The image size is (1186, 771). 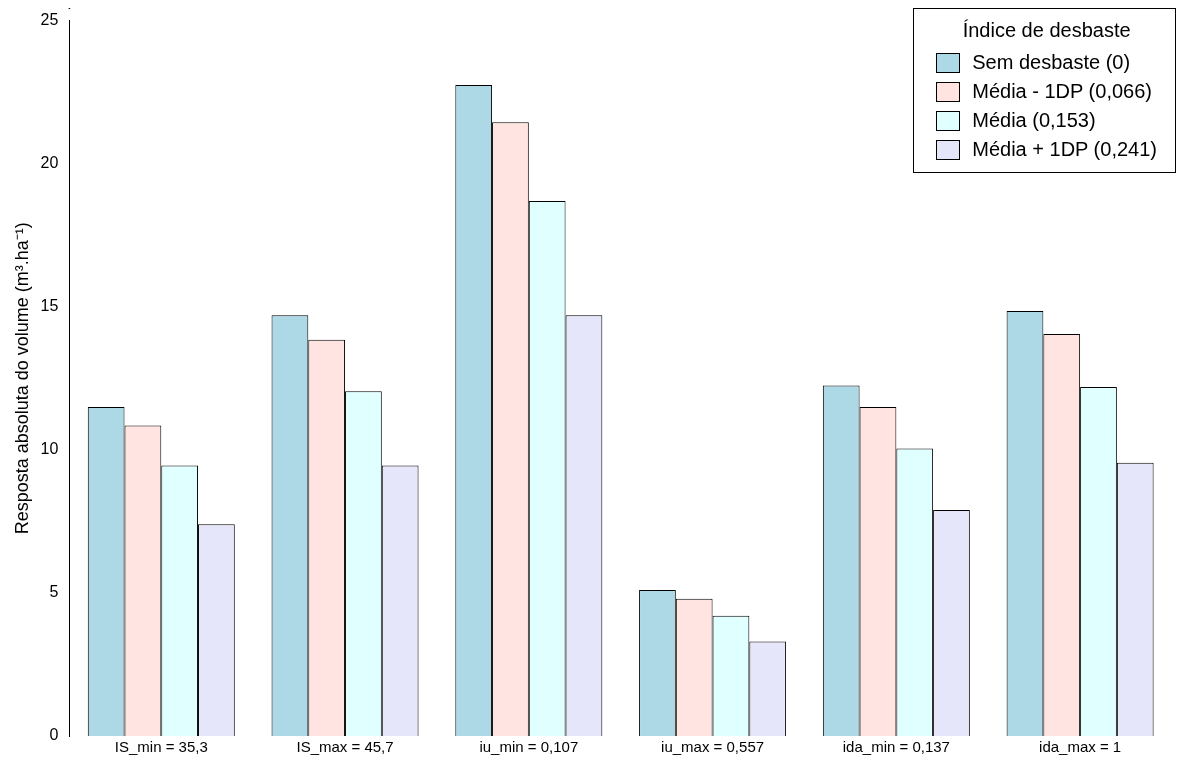 What do you see at coordinates (1080, 747) in the screenshot?
I see `x-tick-label: ida_max = 1` at bounding box center [1080, 747].